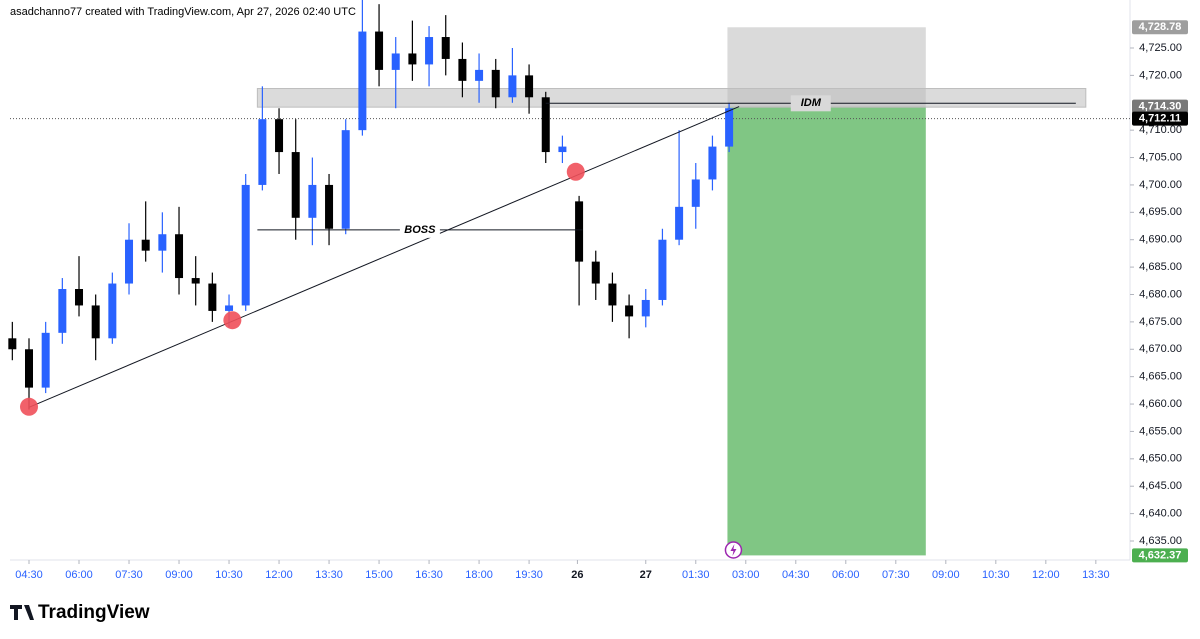 This screenshot has width=1200, height=639. What do you see at coordinates (996, 575) in the screenshot?
I see `x-tick-label: 10:30` at bounding box center [996, 575].